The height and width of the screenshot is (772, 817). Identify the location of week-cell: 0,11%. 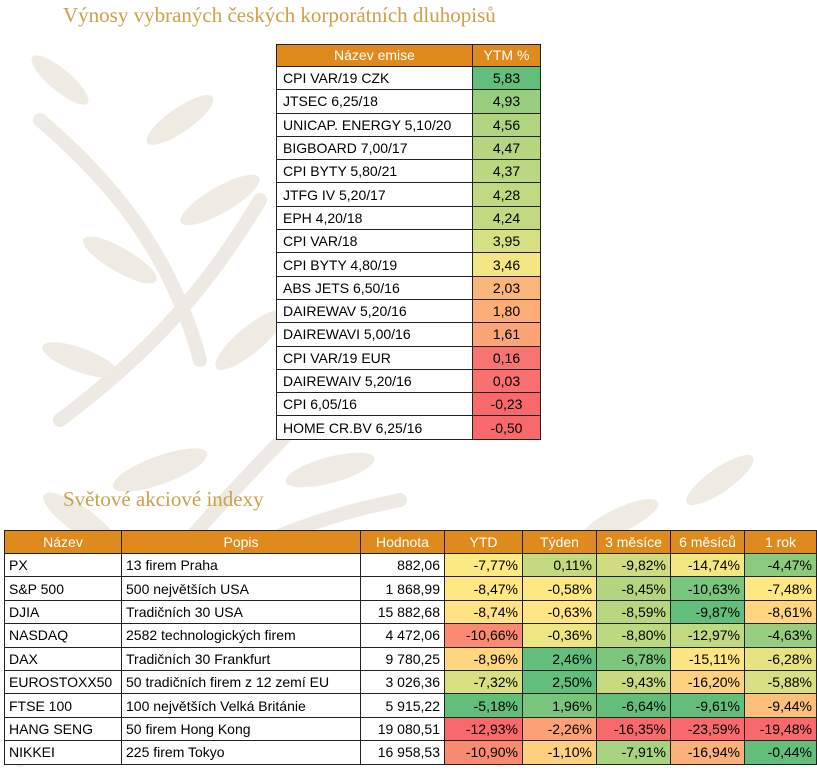
(559, 565).